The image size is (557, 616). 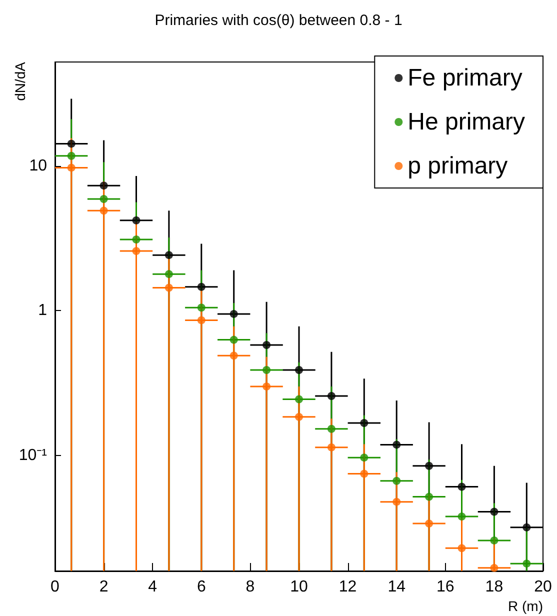 I want to click on legend-label: Fe primary, so click(x=465, y=78).